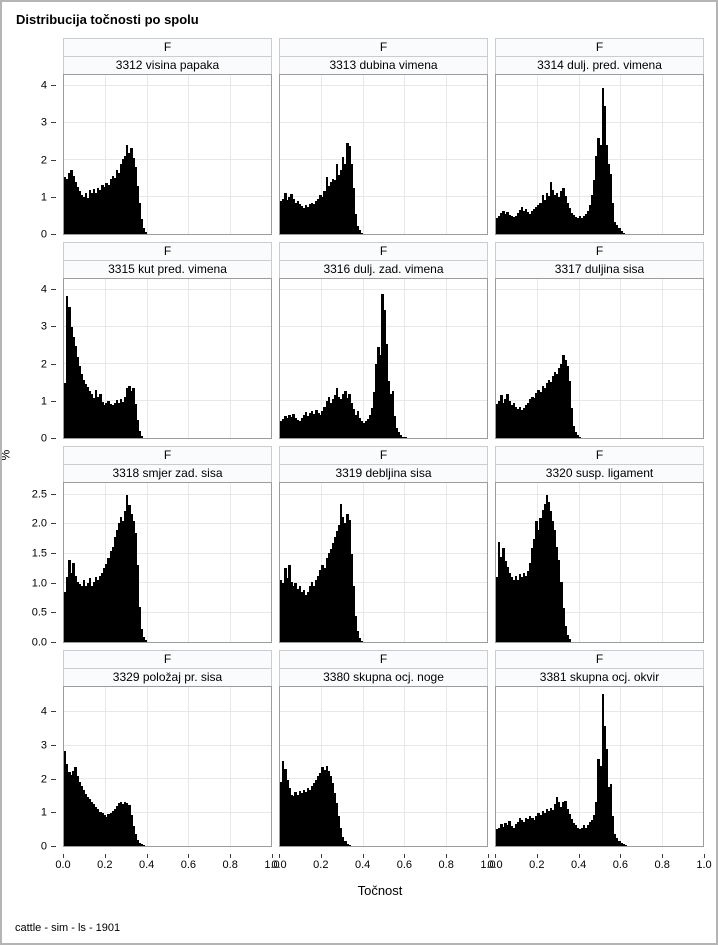 The image size is (718, 945). What do you see at coordinates (383, 65) in the screenshot?
I see `panel-title-strip: 3313 dubina vimena` at bounding box center [383, 65].